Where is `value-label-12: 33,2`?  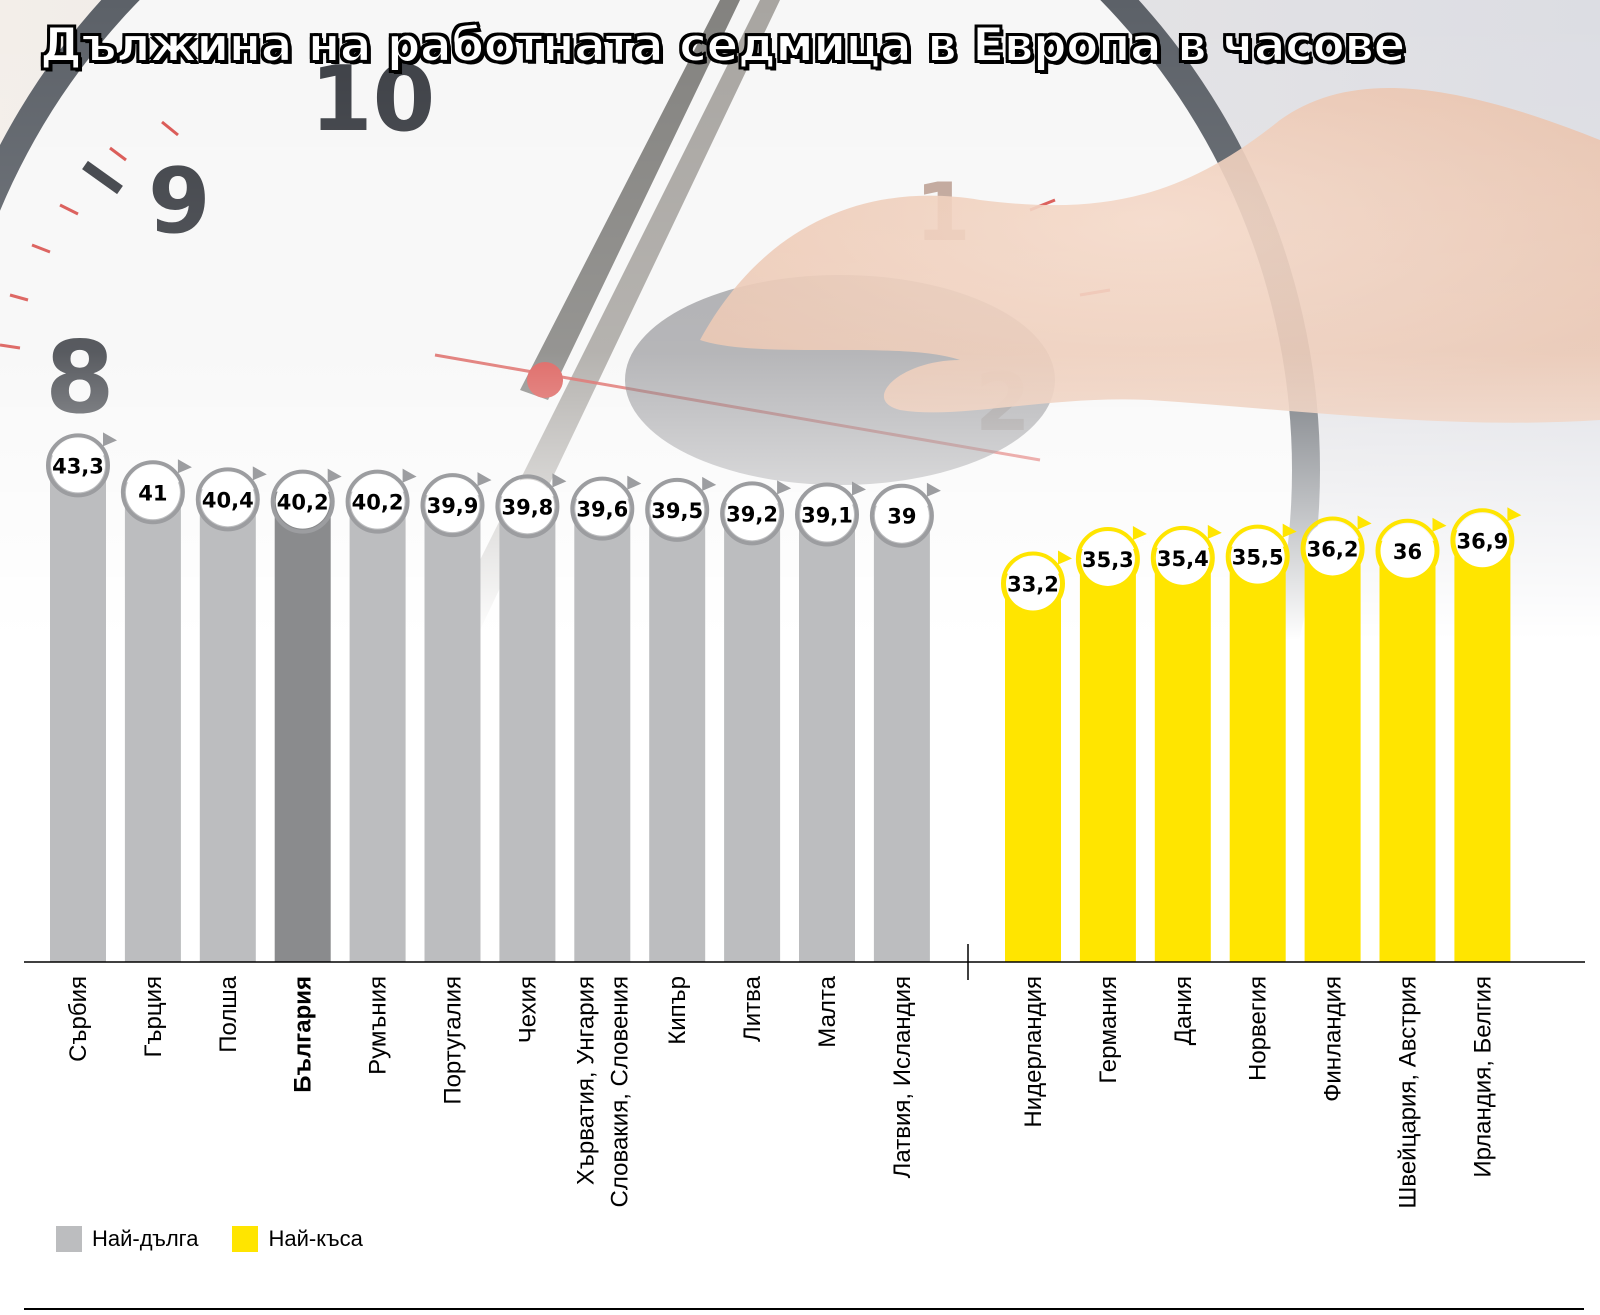
value-label-12: 33,2 is located at coordinates (1033, 585).